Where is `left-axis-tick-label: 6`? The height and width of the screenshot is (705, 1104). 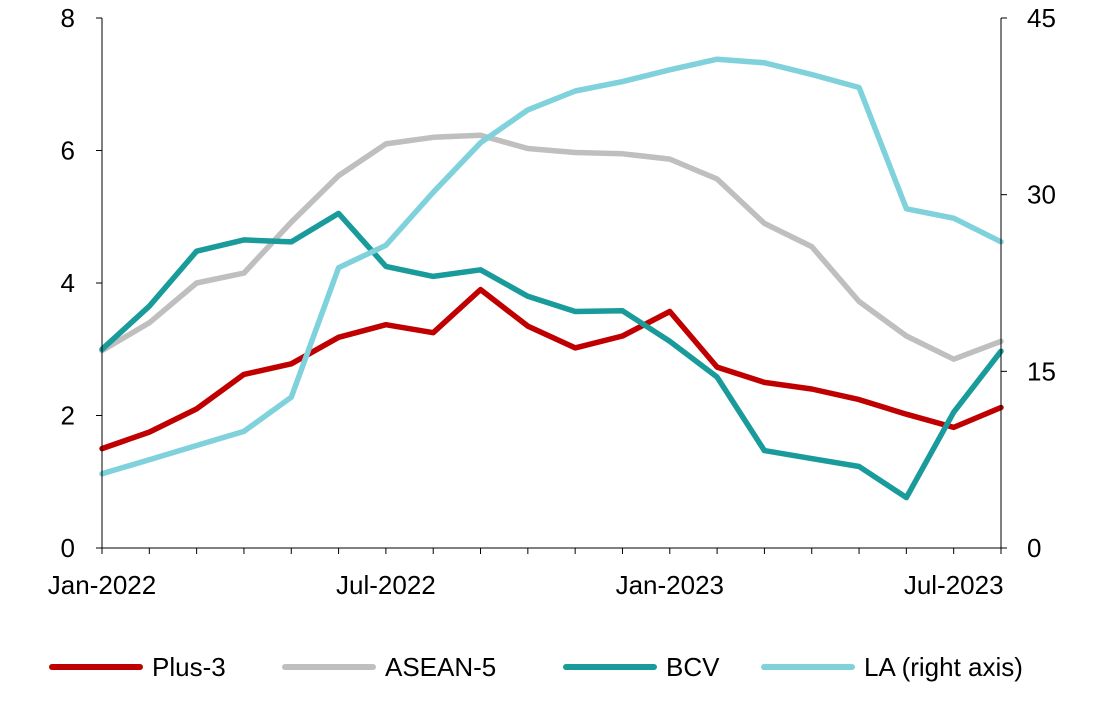 left-axis-tick-label: 6 is located at coordinates (68, 151).